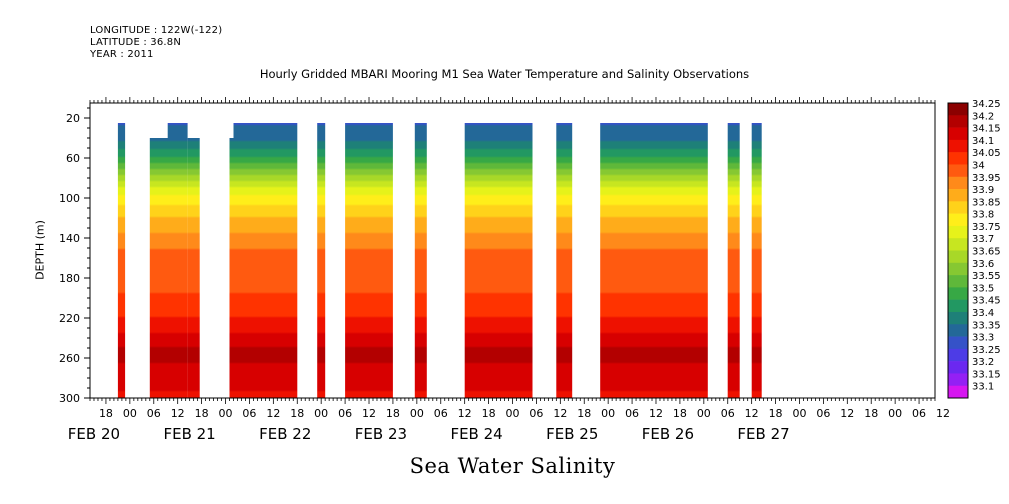 This screenshot has width=1009, height=504. What do you see at coordinates (986, 350) in the screenshot?
I see `colorbar-label: 33.25` at bounding box center [986, 350].